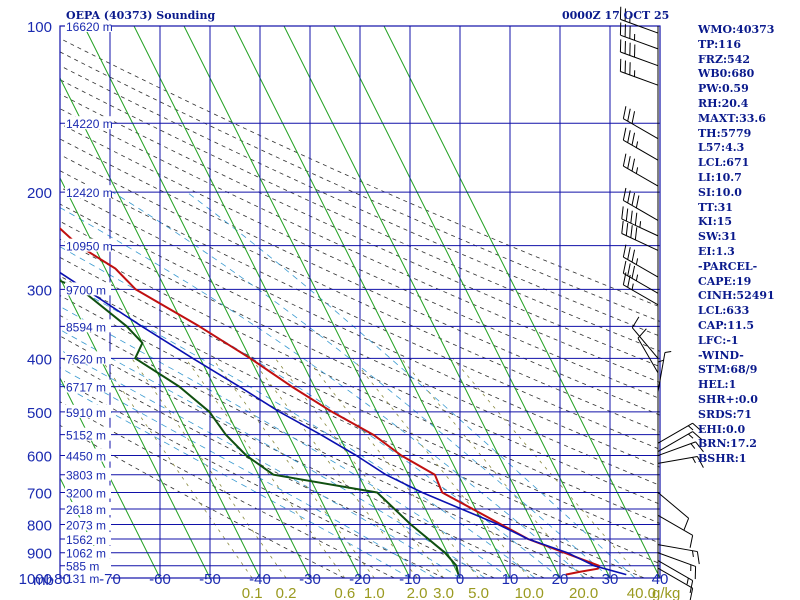 Image resolution: width=800 pixels, height=600 pixels. I want to click on mixing-ratio-label: 1.0, so click(374, 592).